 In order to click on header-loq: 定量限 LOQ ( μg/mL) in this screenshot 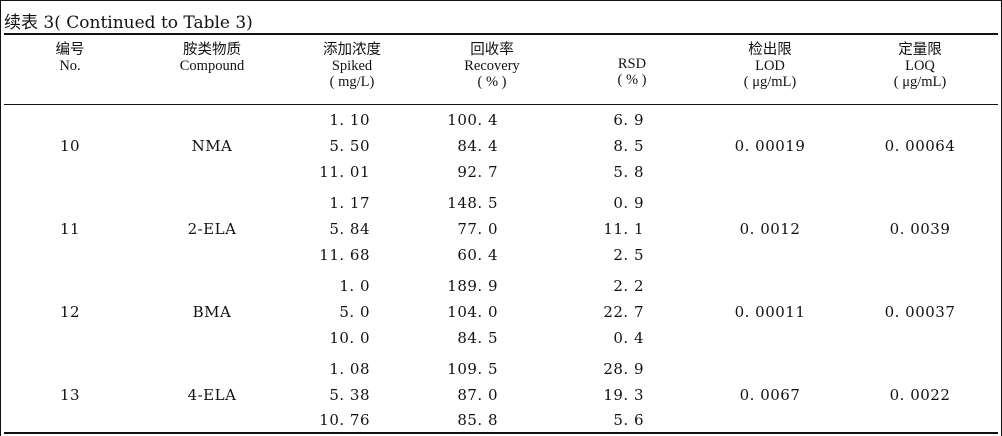, I will do `click(920, 66)`.